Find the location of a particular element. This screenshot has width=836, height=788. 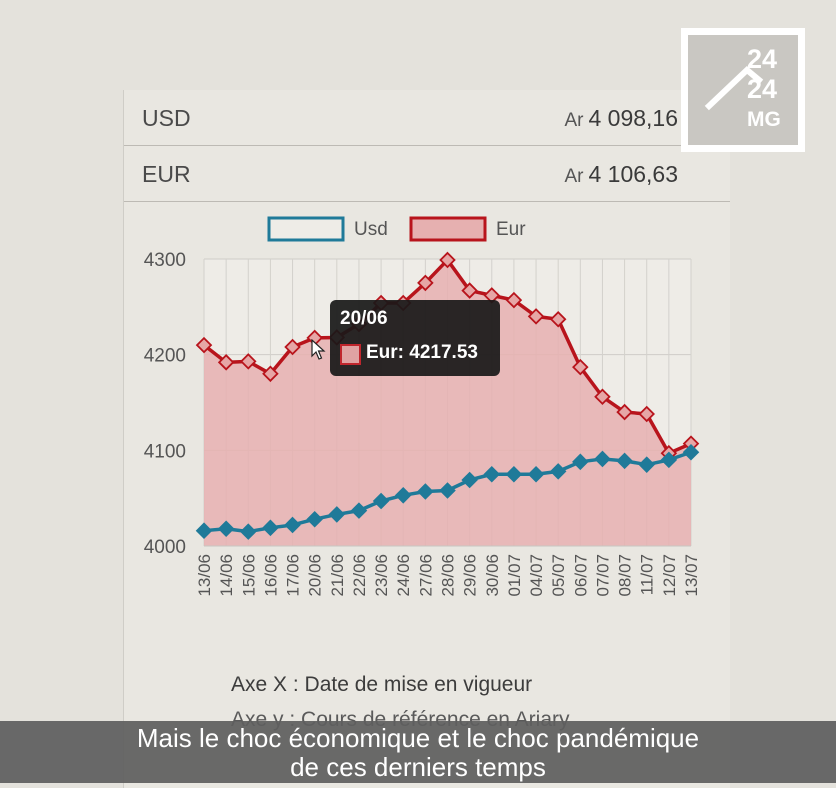

legend-label-eur: Eur is located at coordinates (511, 229).